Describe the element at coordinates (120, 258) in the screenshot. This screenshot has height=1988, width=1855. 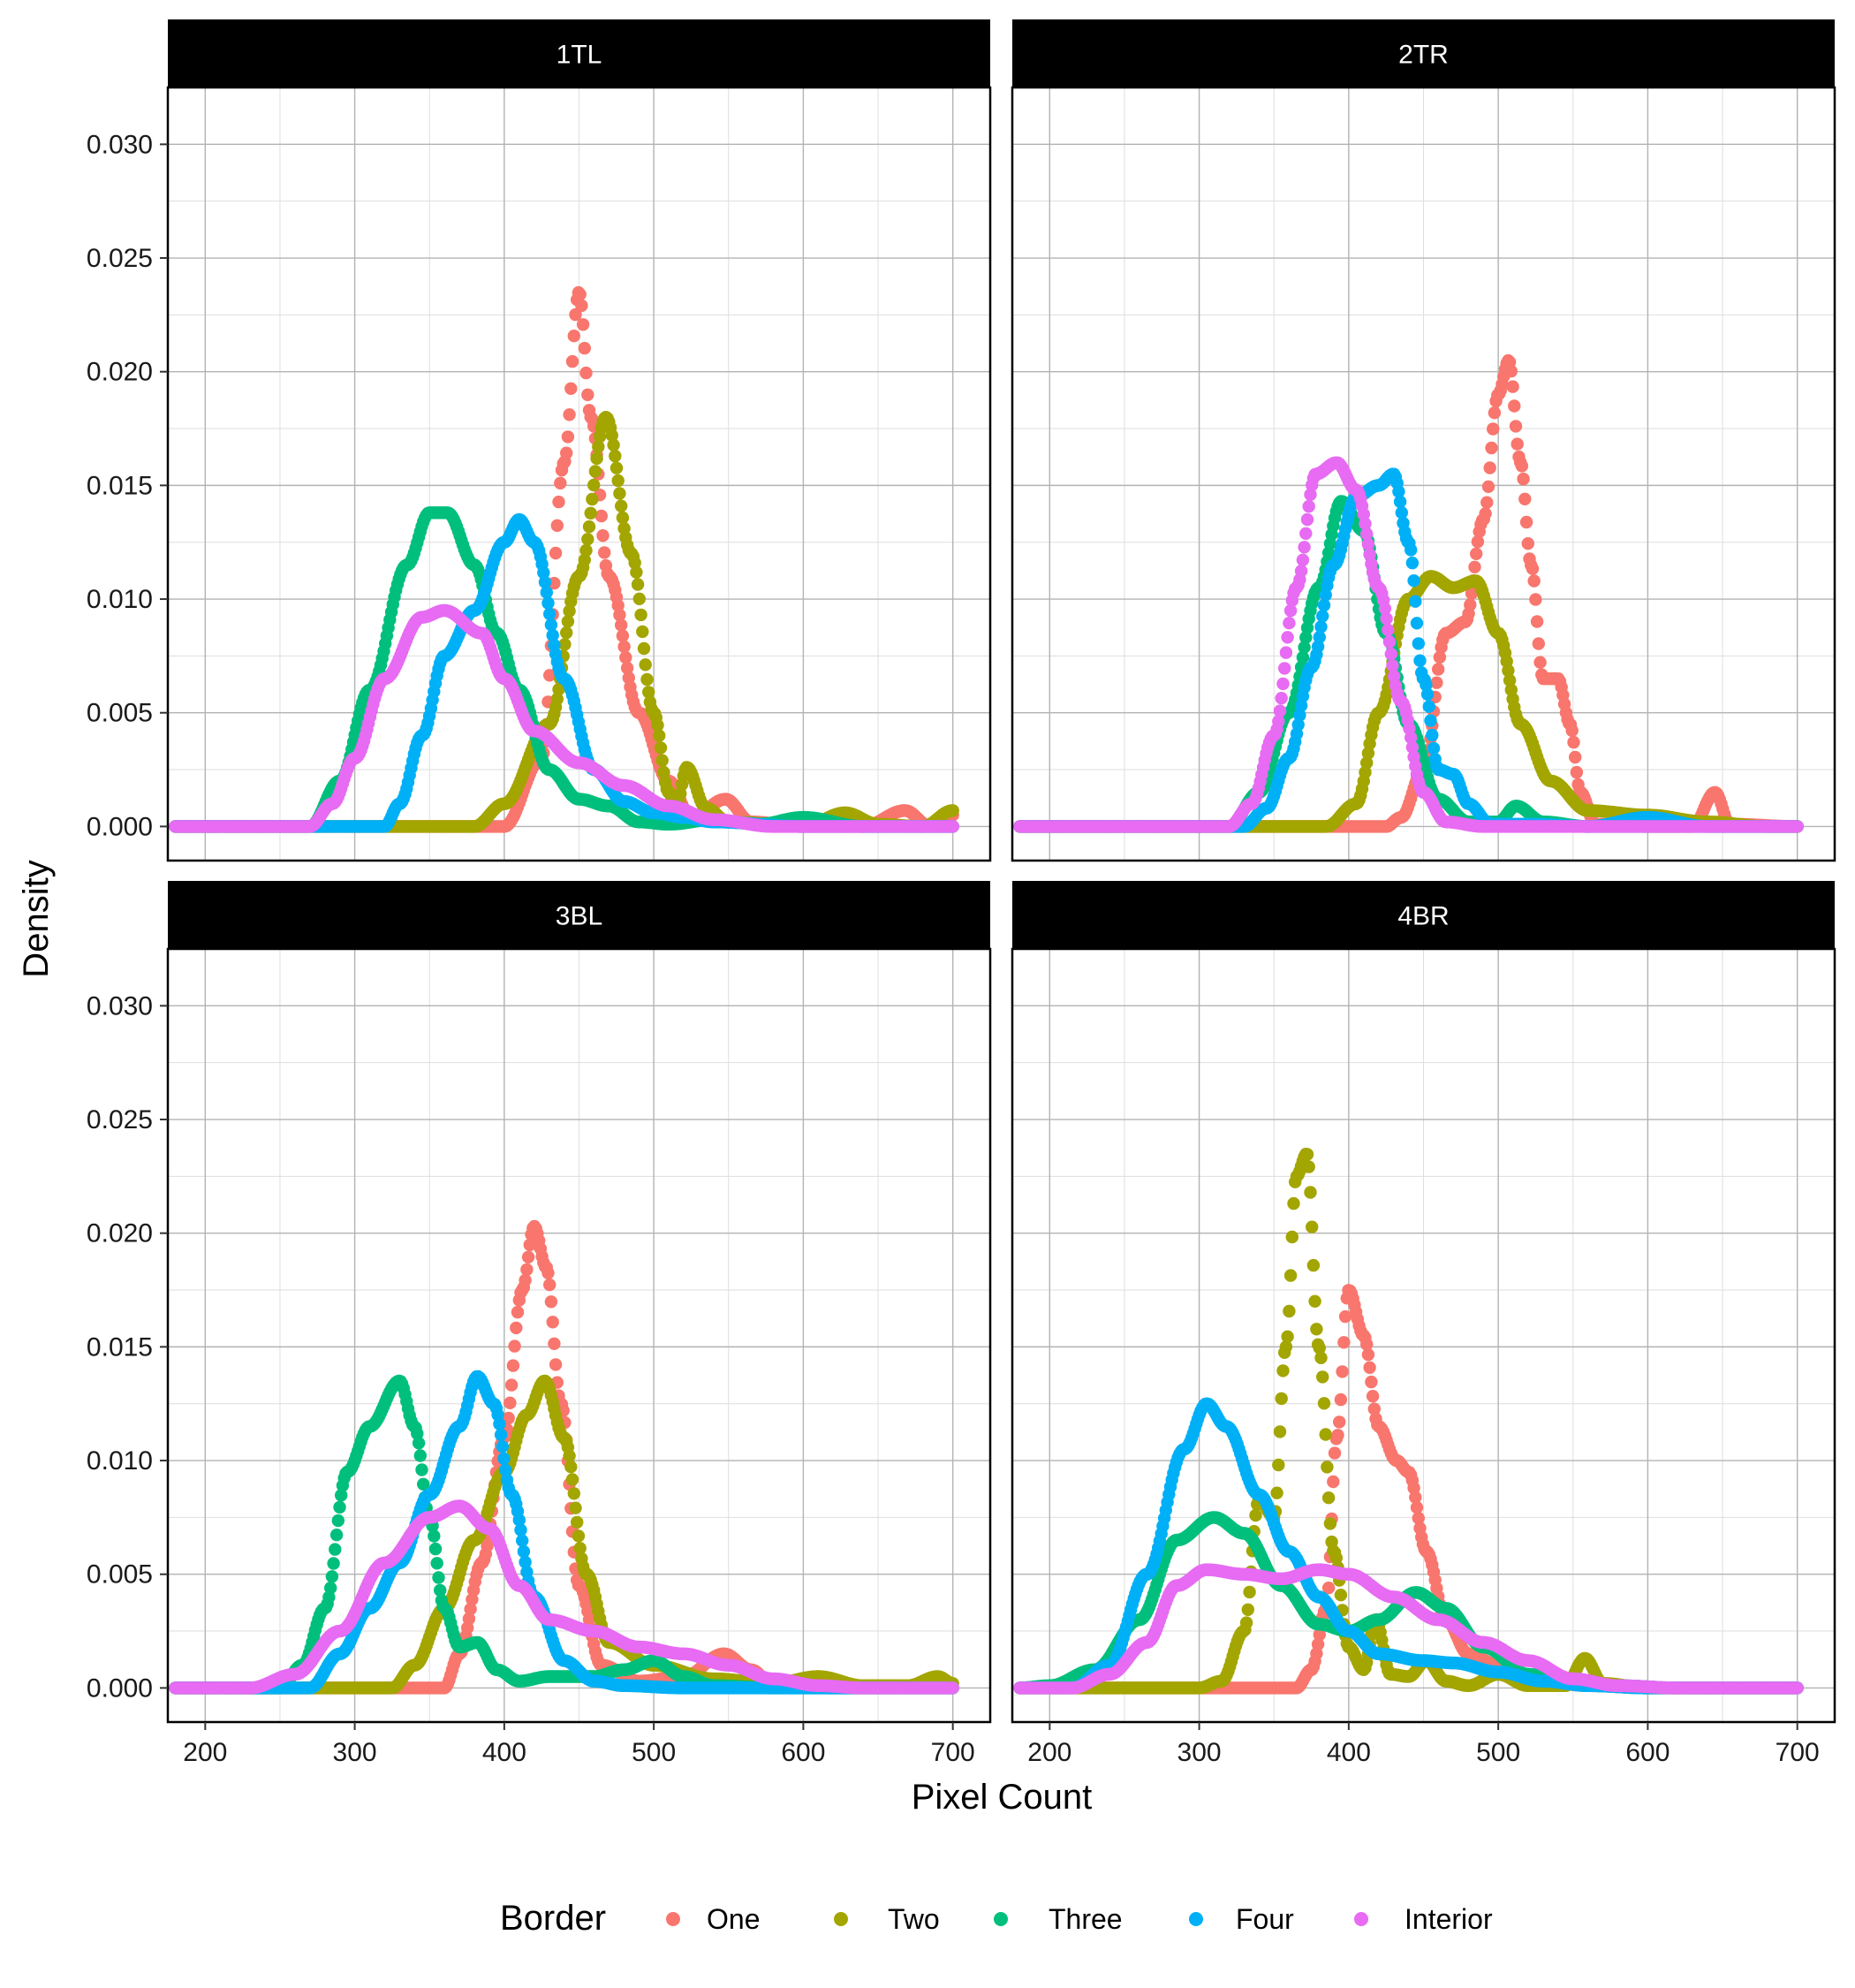
I see `y-tick-label: 0.025` at that location.